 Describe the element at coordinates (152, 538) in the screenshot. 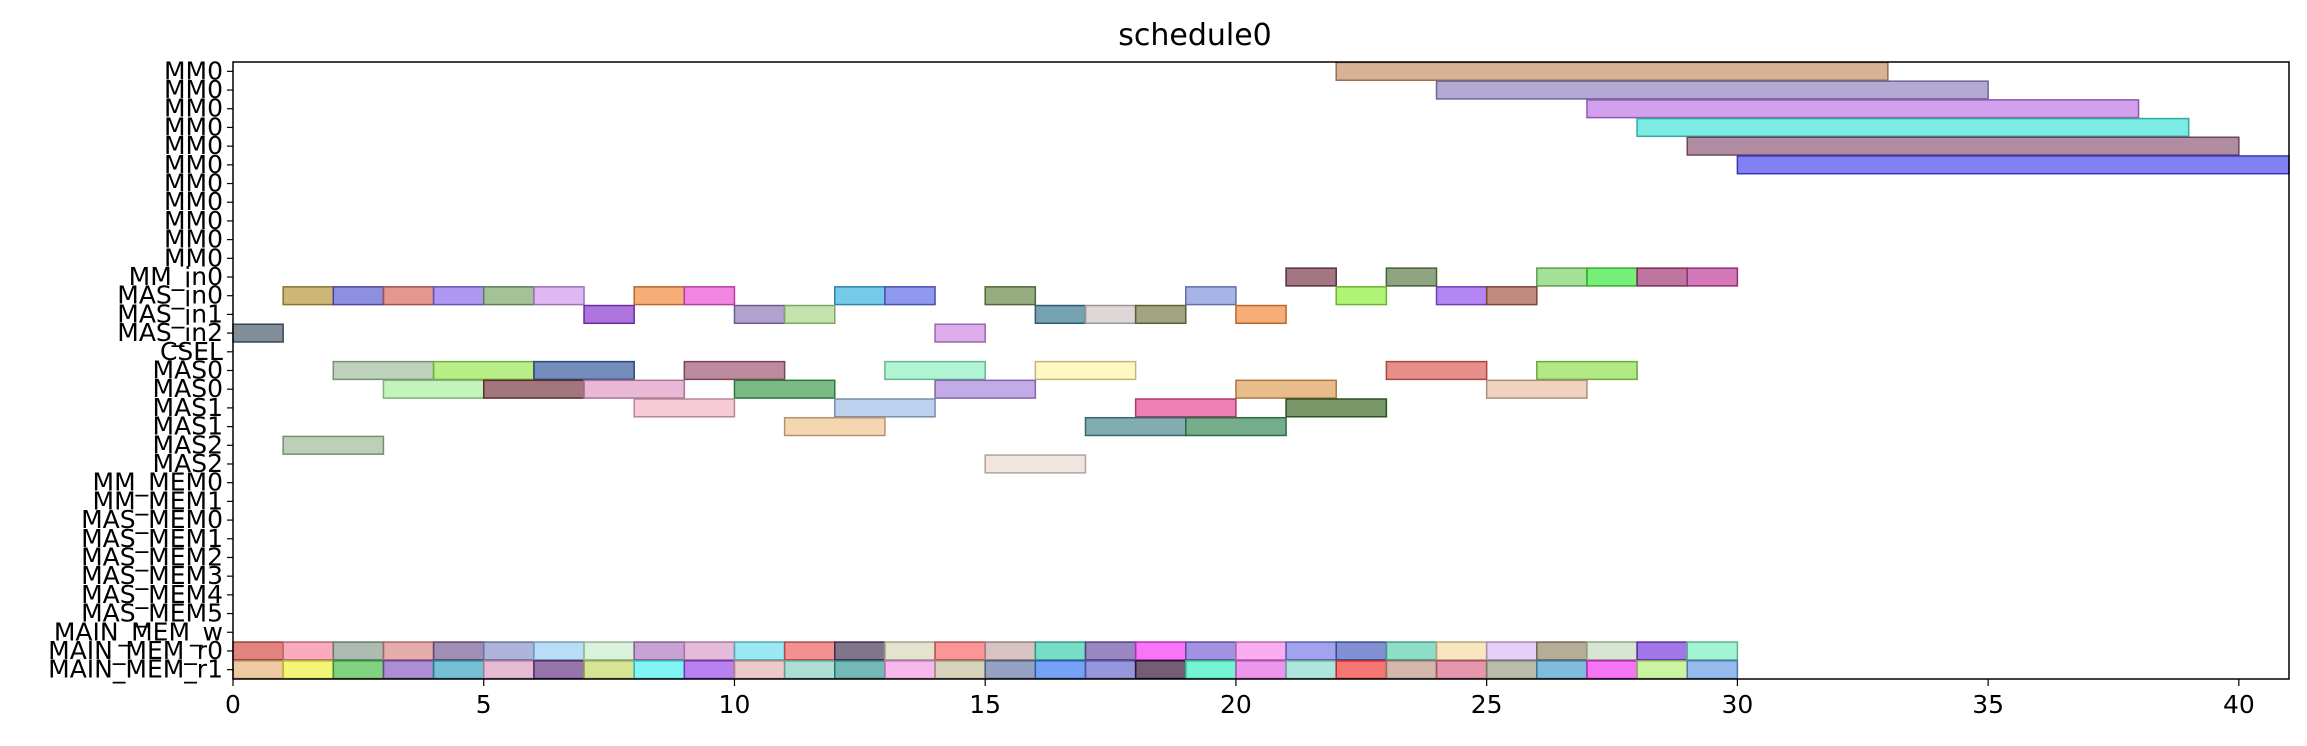

I see `y-tick-label: MAS_MEM1` at that location.